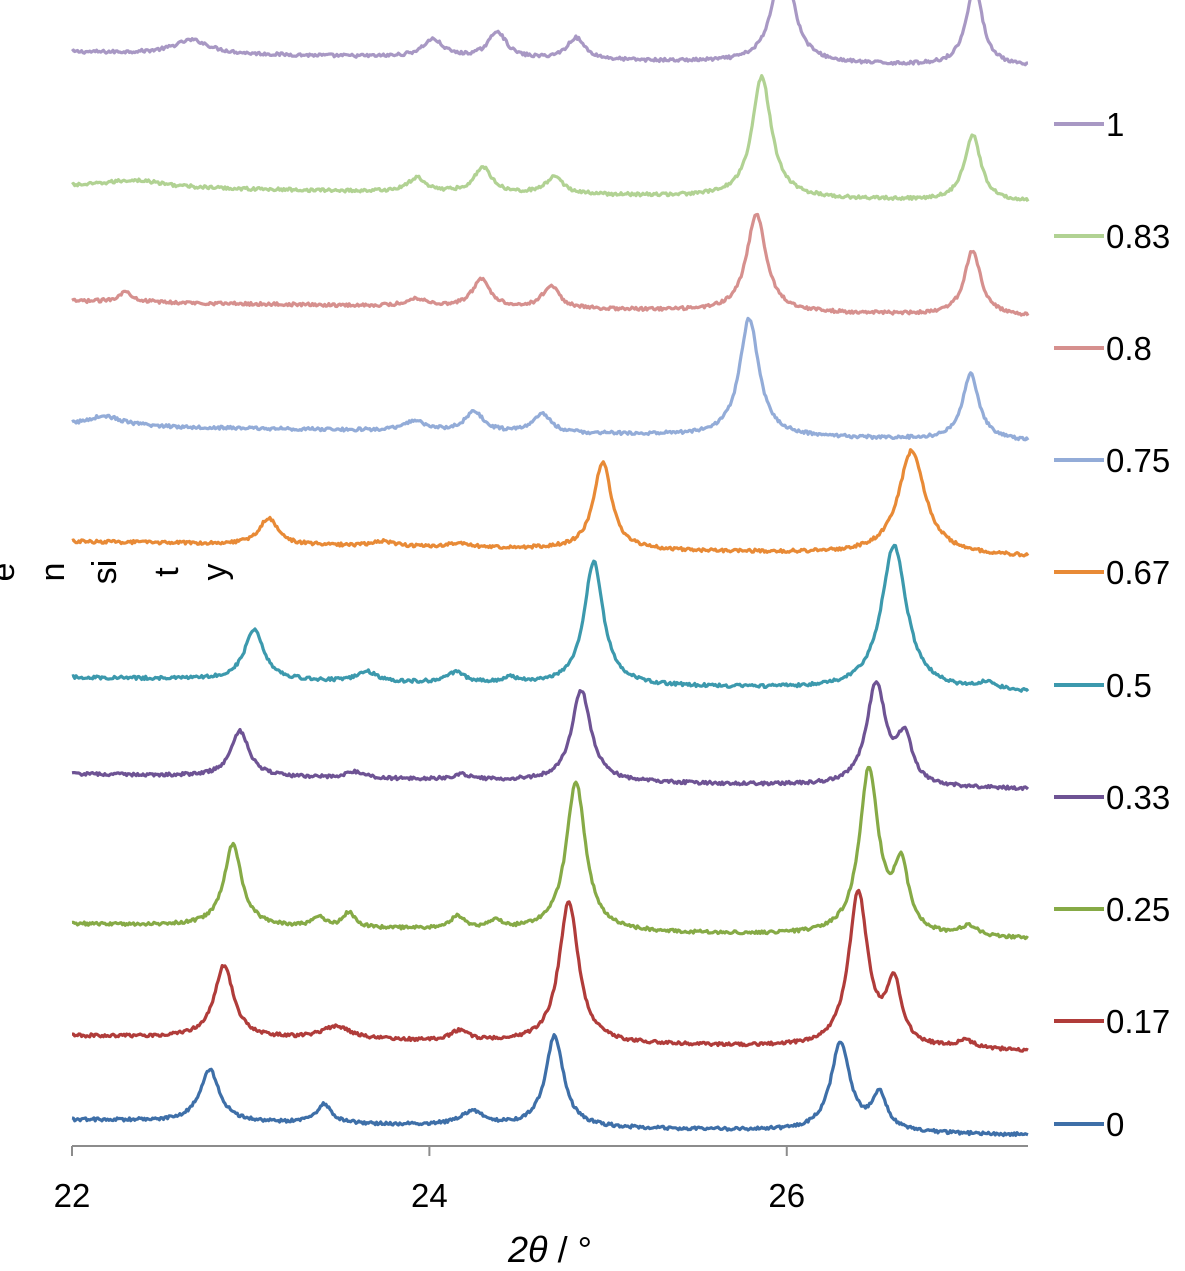 Image resolution: width=1185 pixels, height=1271 pixels. I want to click on y-axis-label-fragment: e, so click(11, 572).